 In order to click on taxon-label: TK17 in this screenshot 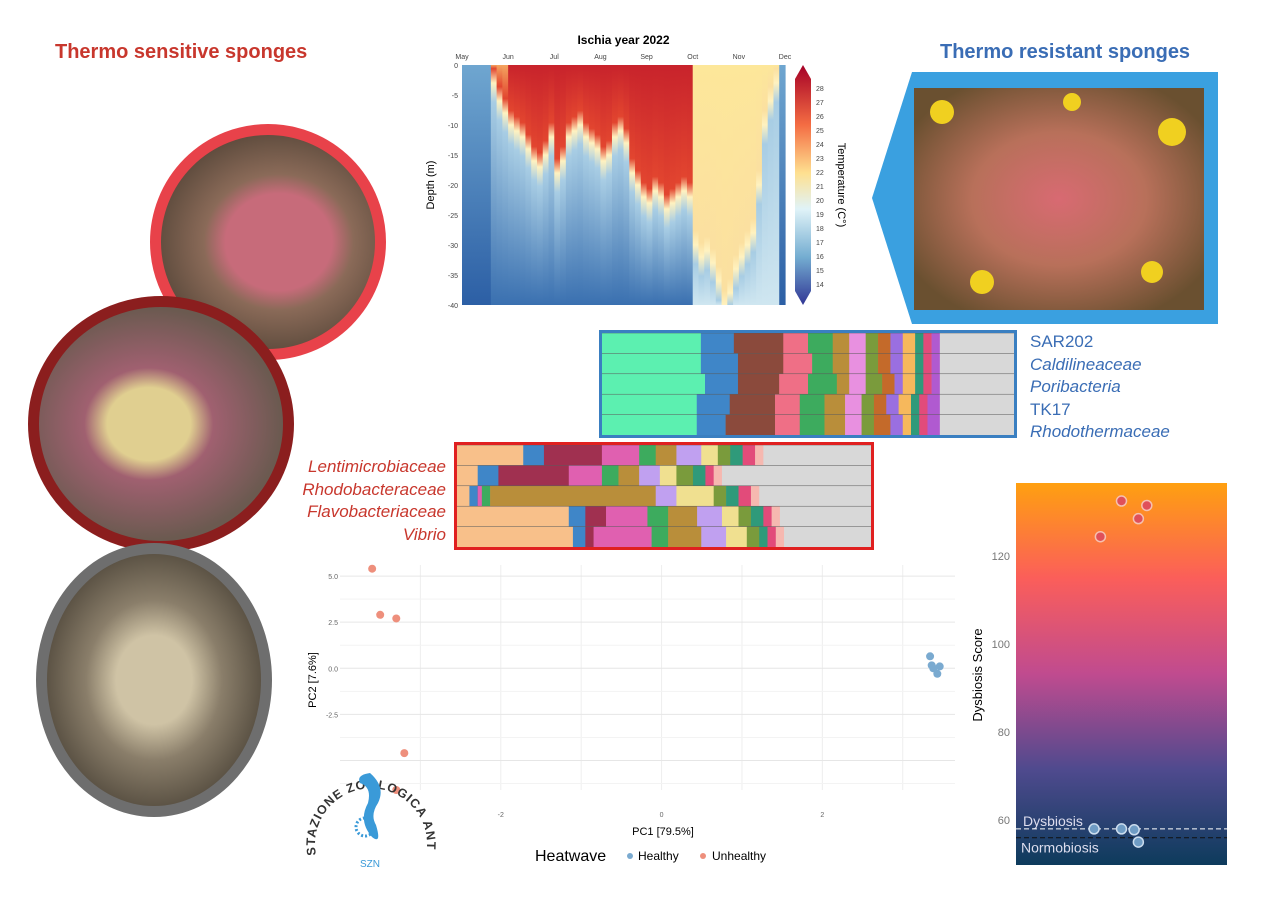, I will do `click(1050, 409)`.